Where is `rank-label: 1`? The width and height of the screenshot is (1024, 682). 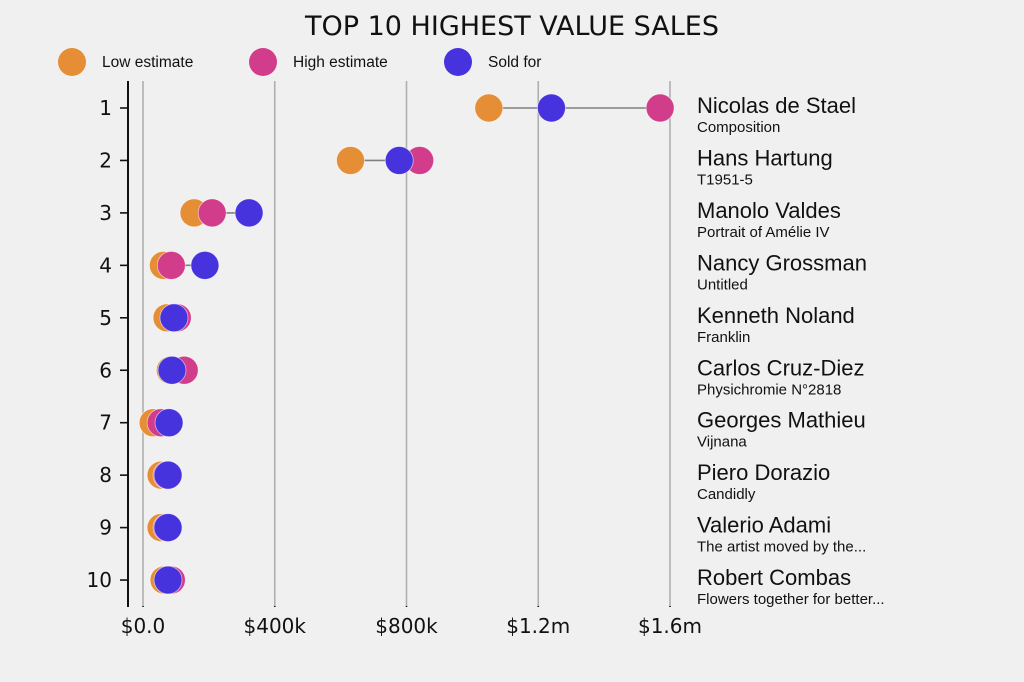 rank-label: 1 is located at coordinates (105, 108).